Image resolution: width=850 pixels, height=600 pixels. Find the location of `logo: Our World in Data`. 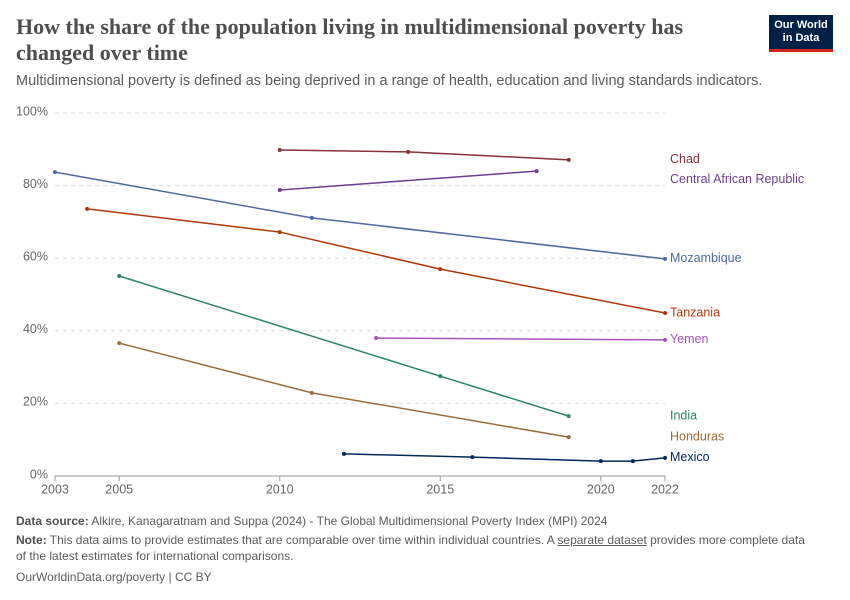

logo: Our World in Data is located at coordinates (801, 33).